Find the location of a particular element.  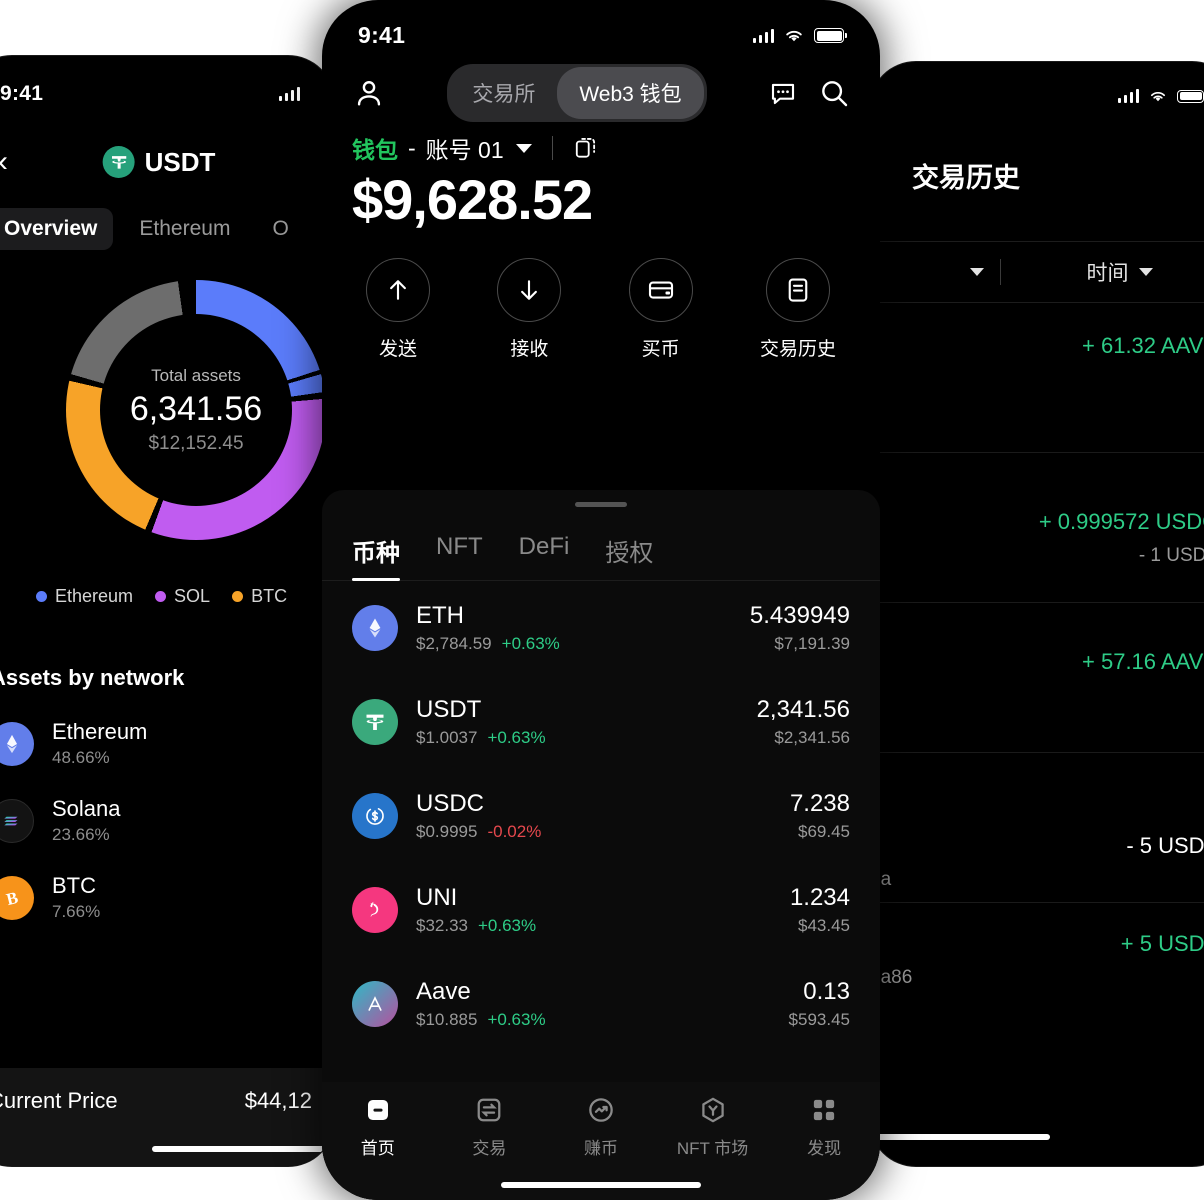

tabbar-label: 赚币 is located at coordinates (600, 1148).